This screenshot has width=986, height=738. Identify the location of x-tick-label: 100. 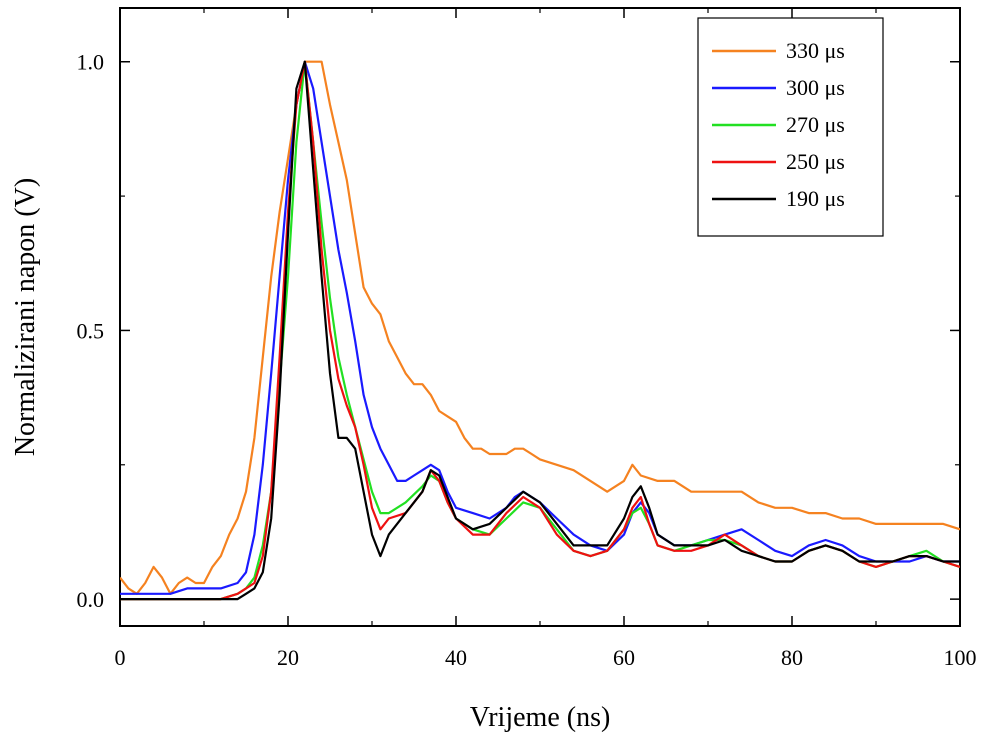
(960, 657).